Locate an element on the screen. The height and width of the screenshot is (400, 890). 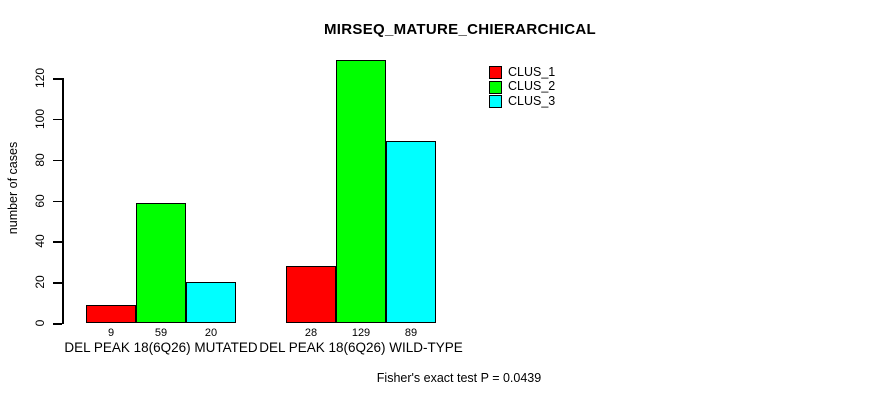
bar-clus_3-group1 is located at coordinates (211, 302).